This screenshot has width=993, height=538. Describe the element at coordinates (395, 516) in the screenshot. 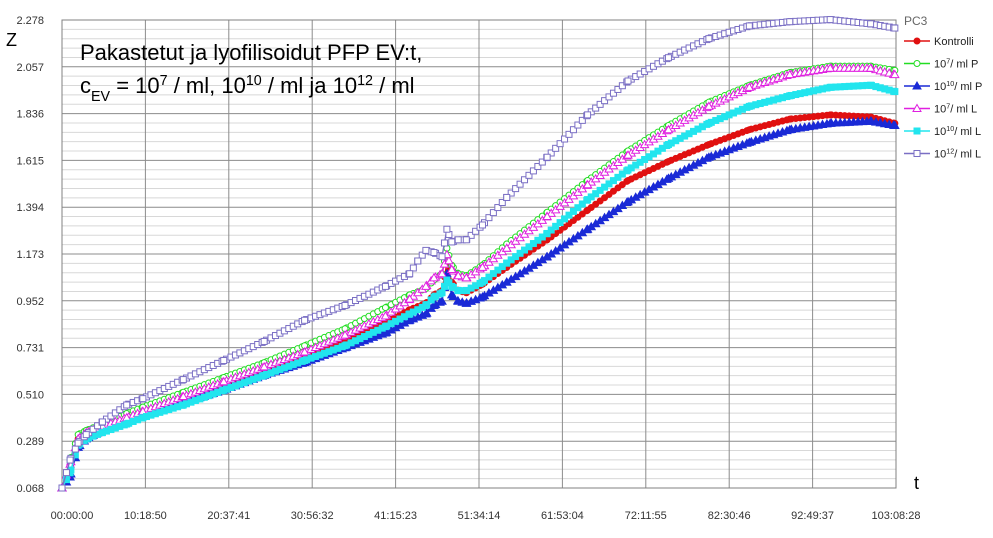

I see `x-tick-label: 41:15:23` at that location.